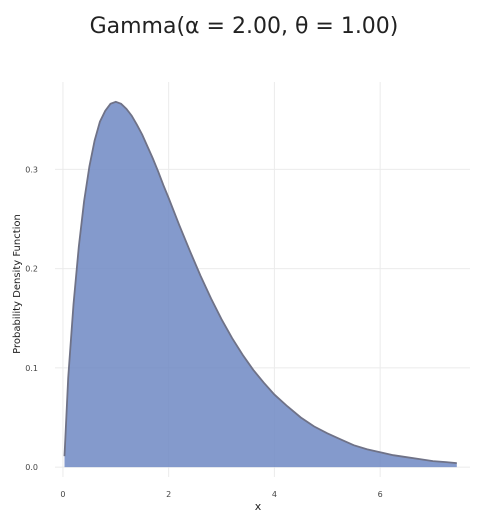 The height and width of the screenshot is (514, 488). Describe the element at coordinates (31, 467) in the screenshot. I see `y-tick-label: 0.0` at that location.